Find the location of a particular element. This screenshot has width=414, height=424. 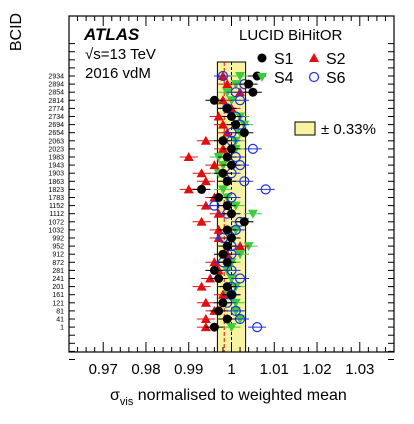

bcid-tick-label: 281 is located at coordinates (58, 271).